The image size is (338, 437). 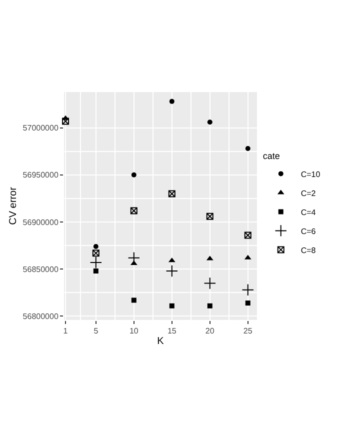 I want to click on x-tick-label: 10, so click(x=134, y=331).